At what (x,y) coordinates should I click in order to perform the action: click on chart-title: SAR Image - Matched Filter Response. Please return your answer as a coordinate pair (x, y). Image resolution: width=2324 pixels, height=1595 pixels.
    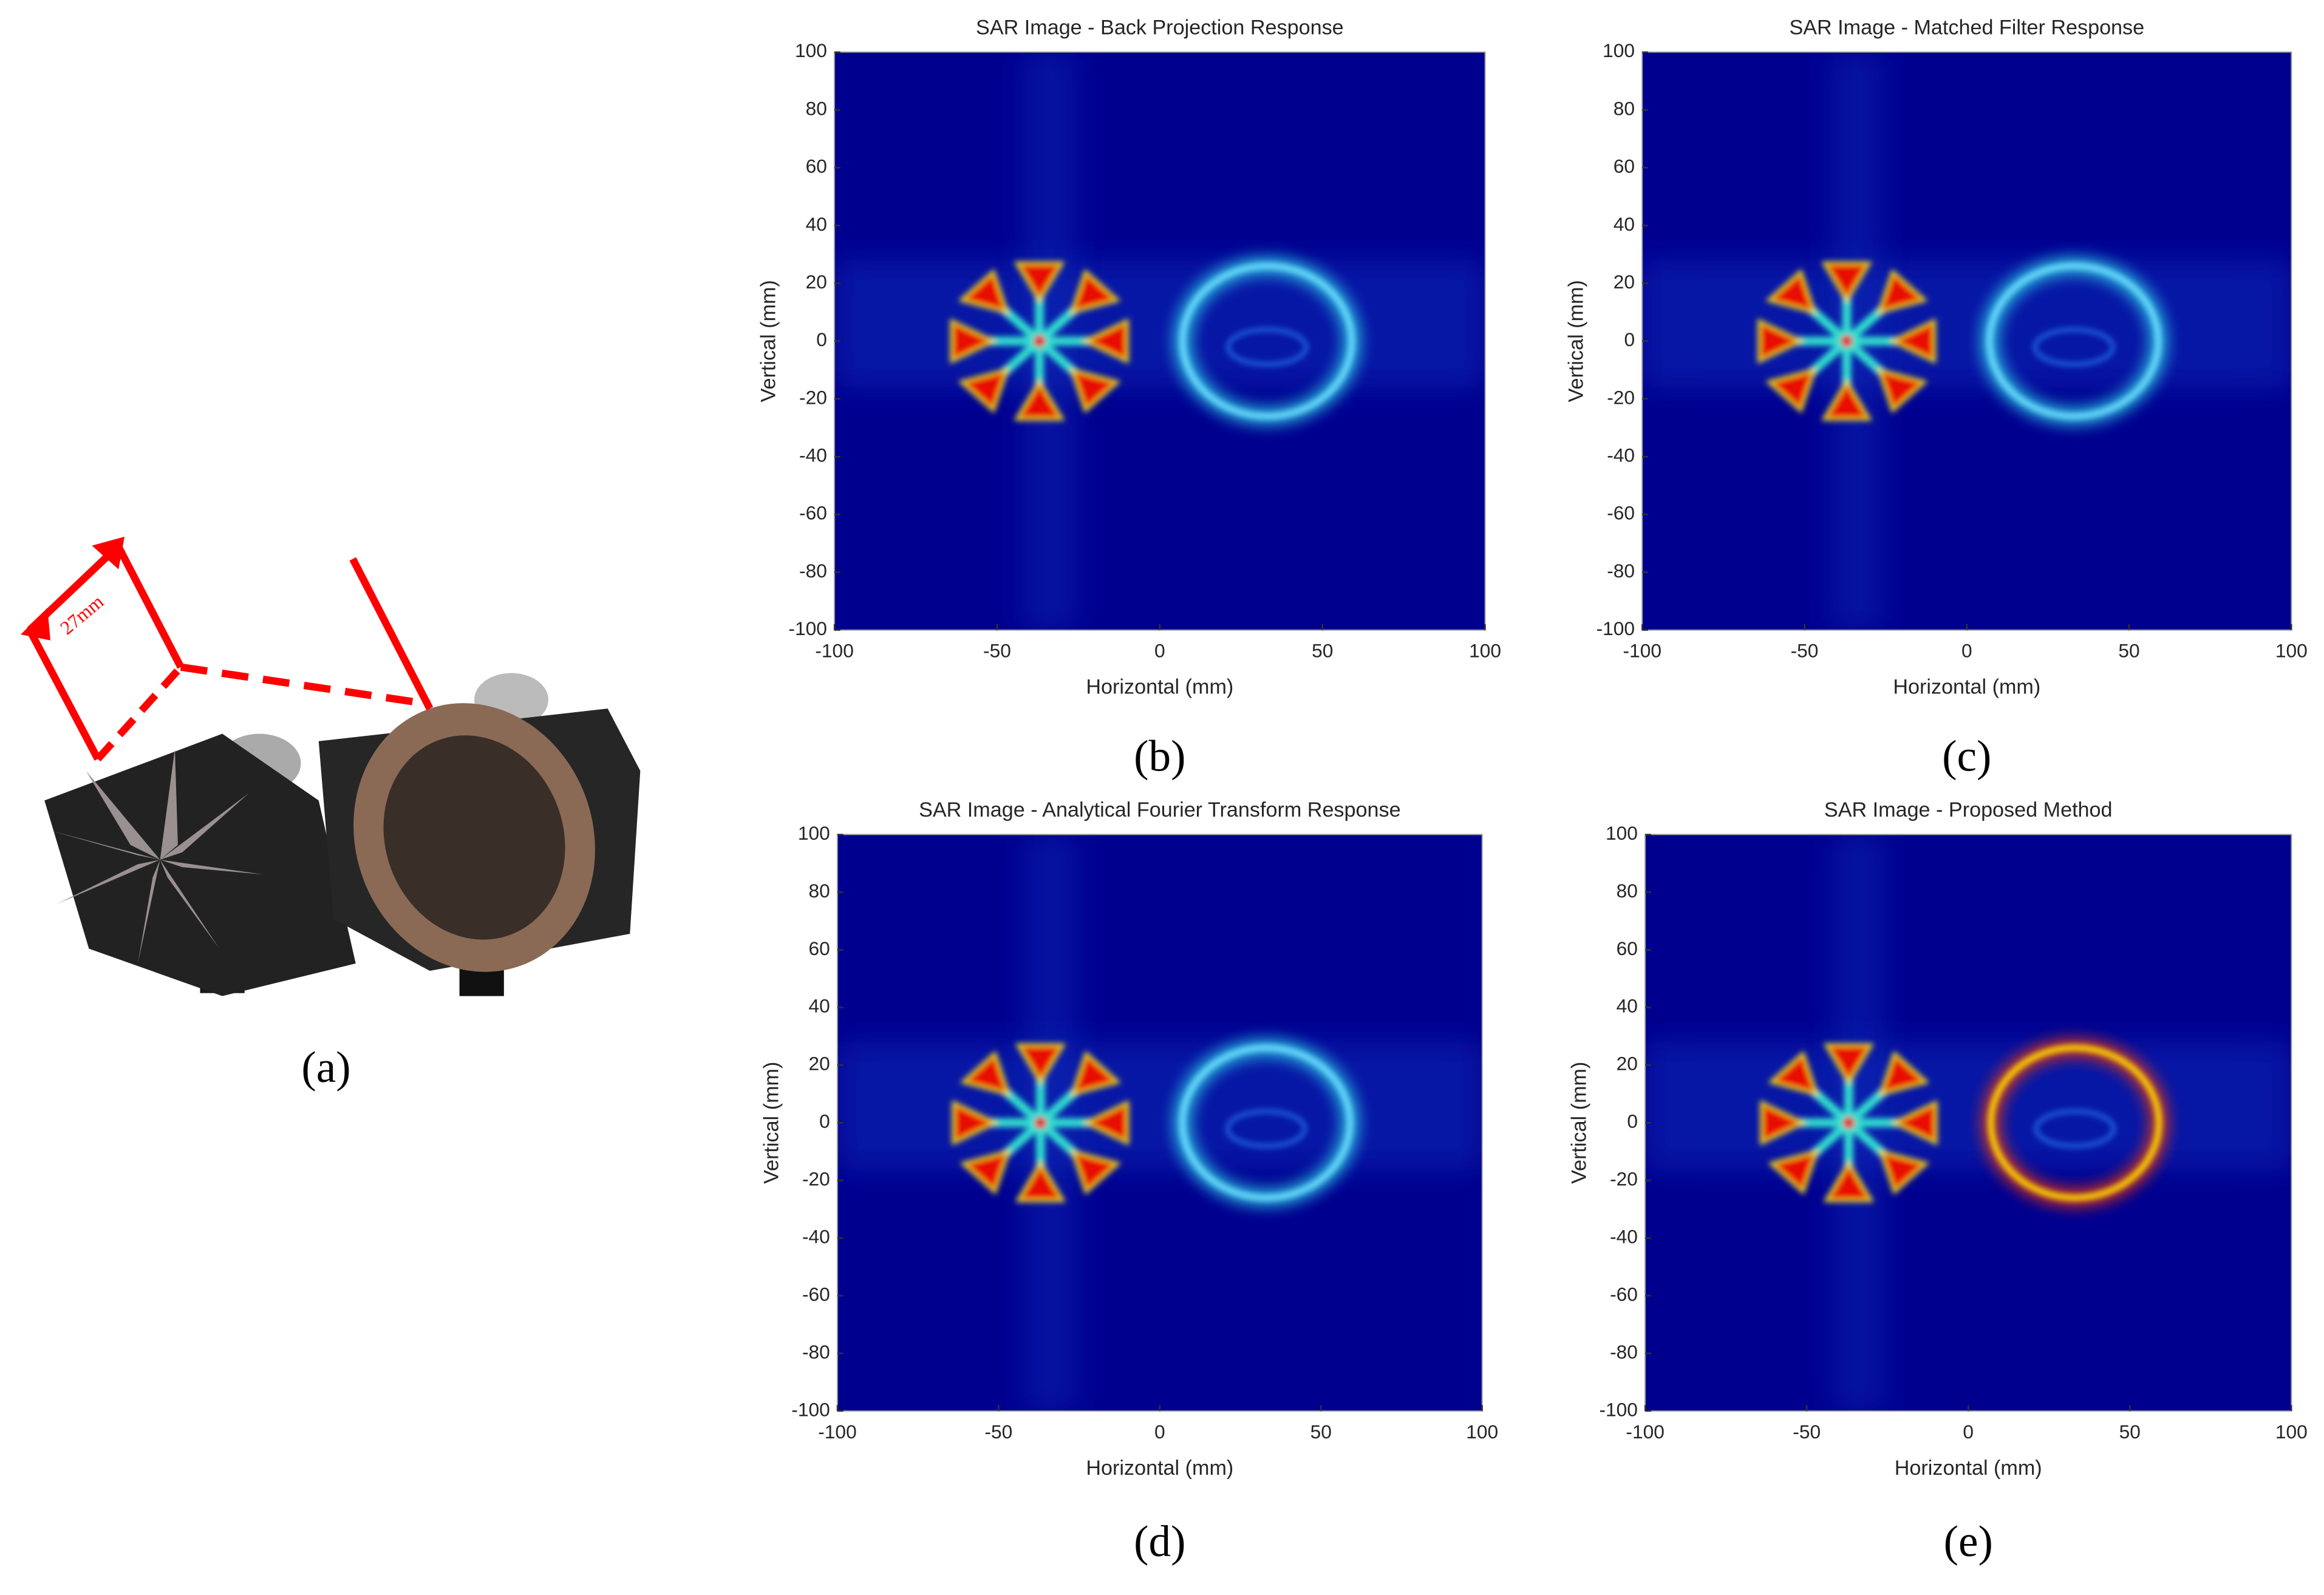
    Looking at the image, I should click on (1967, 27).